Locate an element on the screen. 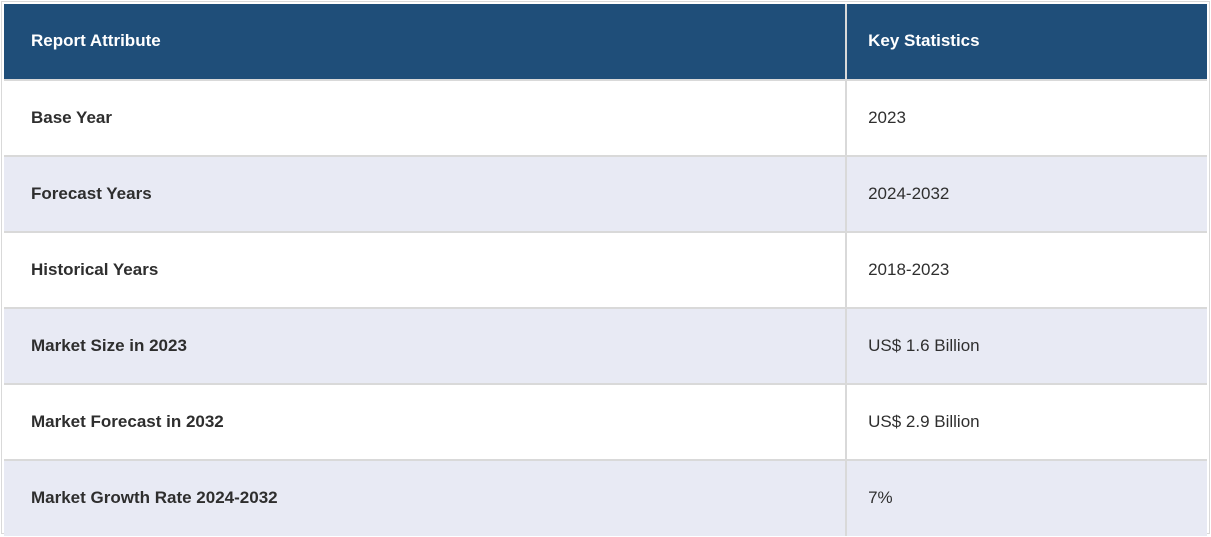 Image resolution: width=1211 pixels, height=537 pixels. attribute-cell: Market Growth Rate 2024-2032 is located at coordinates (425, 498).